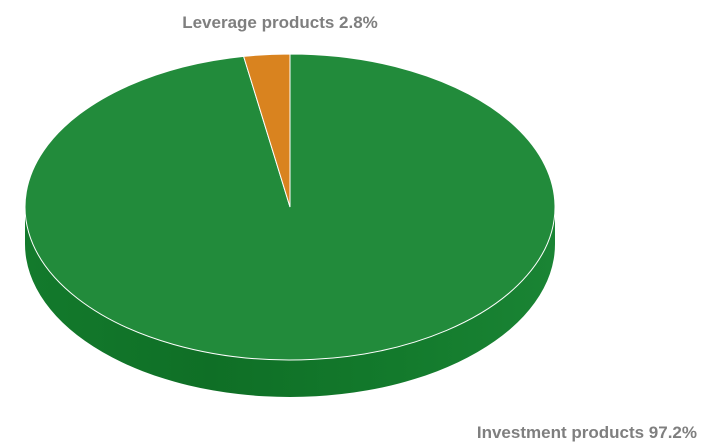  What do you see at coordinates (587, 432) in the screenshot?
I see `slice-label-investment-products: Investment products 97.2%` at bounding box center [587, 432].